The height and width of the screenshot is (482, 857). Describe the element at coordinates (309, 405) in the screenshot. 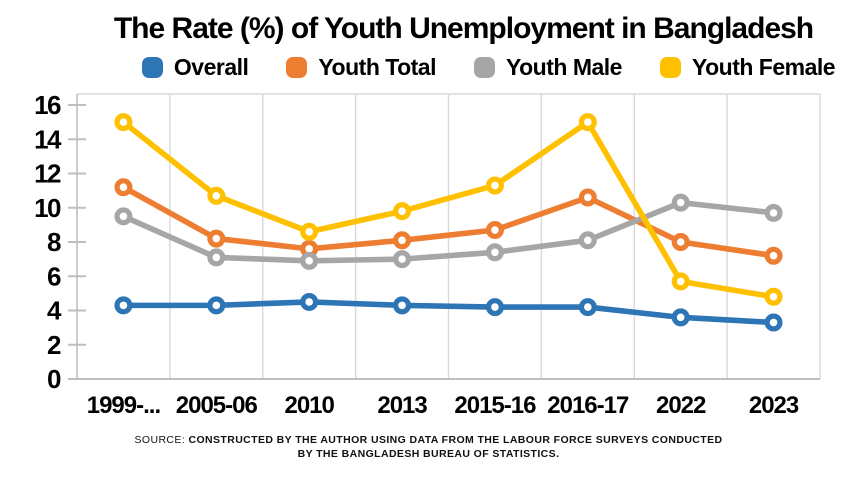

I see `x-tick-label: 2010` at that location.